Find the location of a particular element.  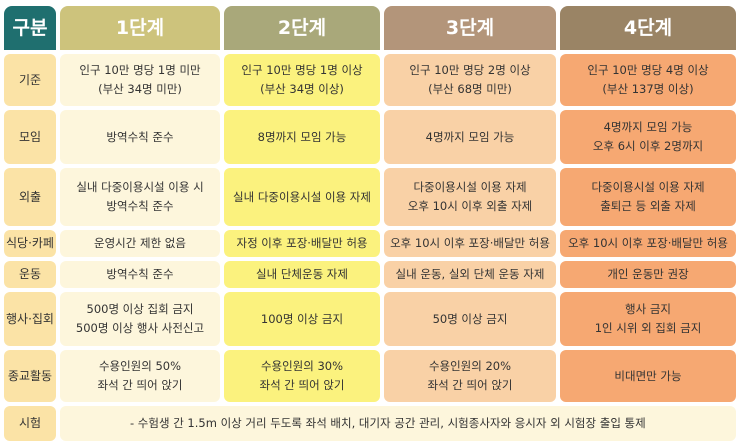

cell-line: (부산 68명 미만) is located at coordinates (470, 89).